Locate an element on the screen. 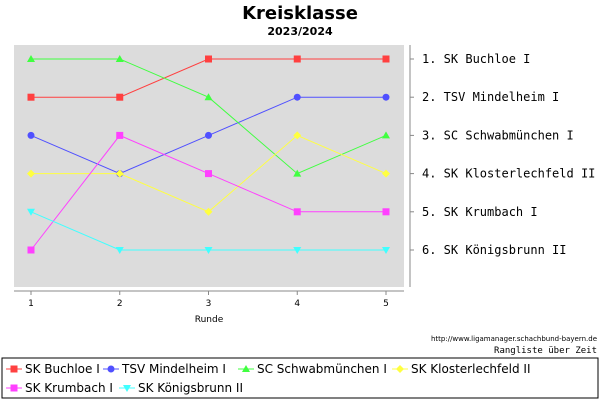 This screenshot has height=400, width=600. x-ticks: 1 2 3 4 5 is located at coordinates (208, 300).